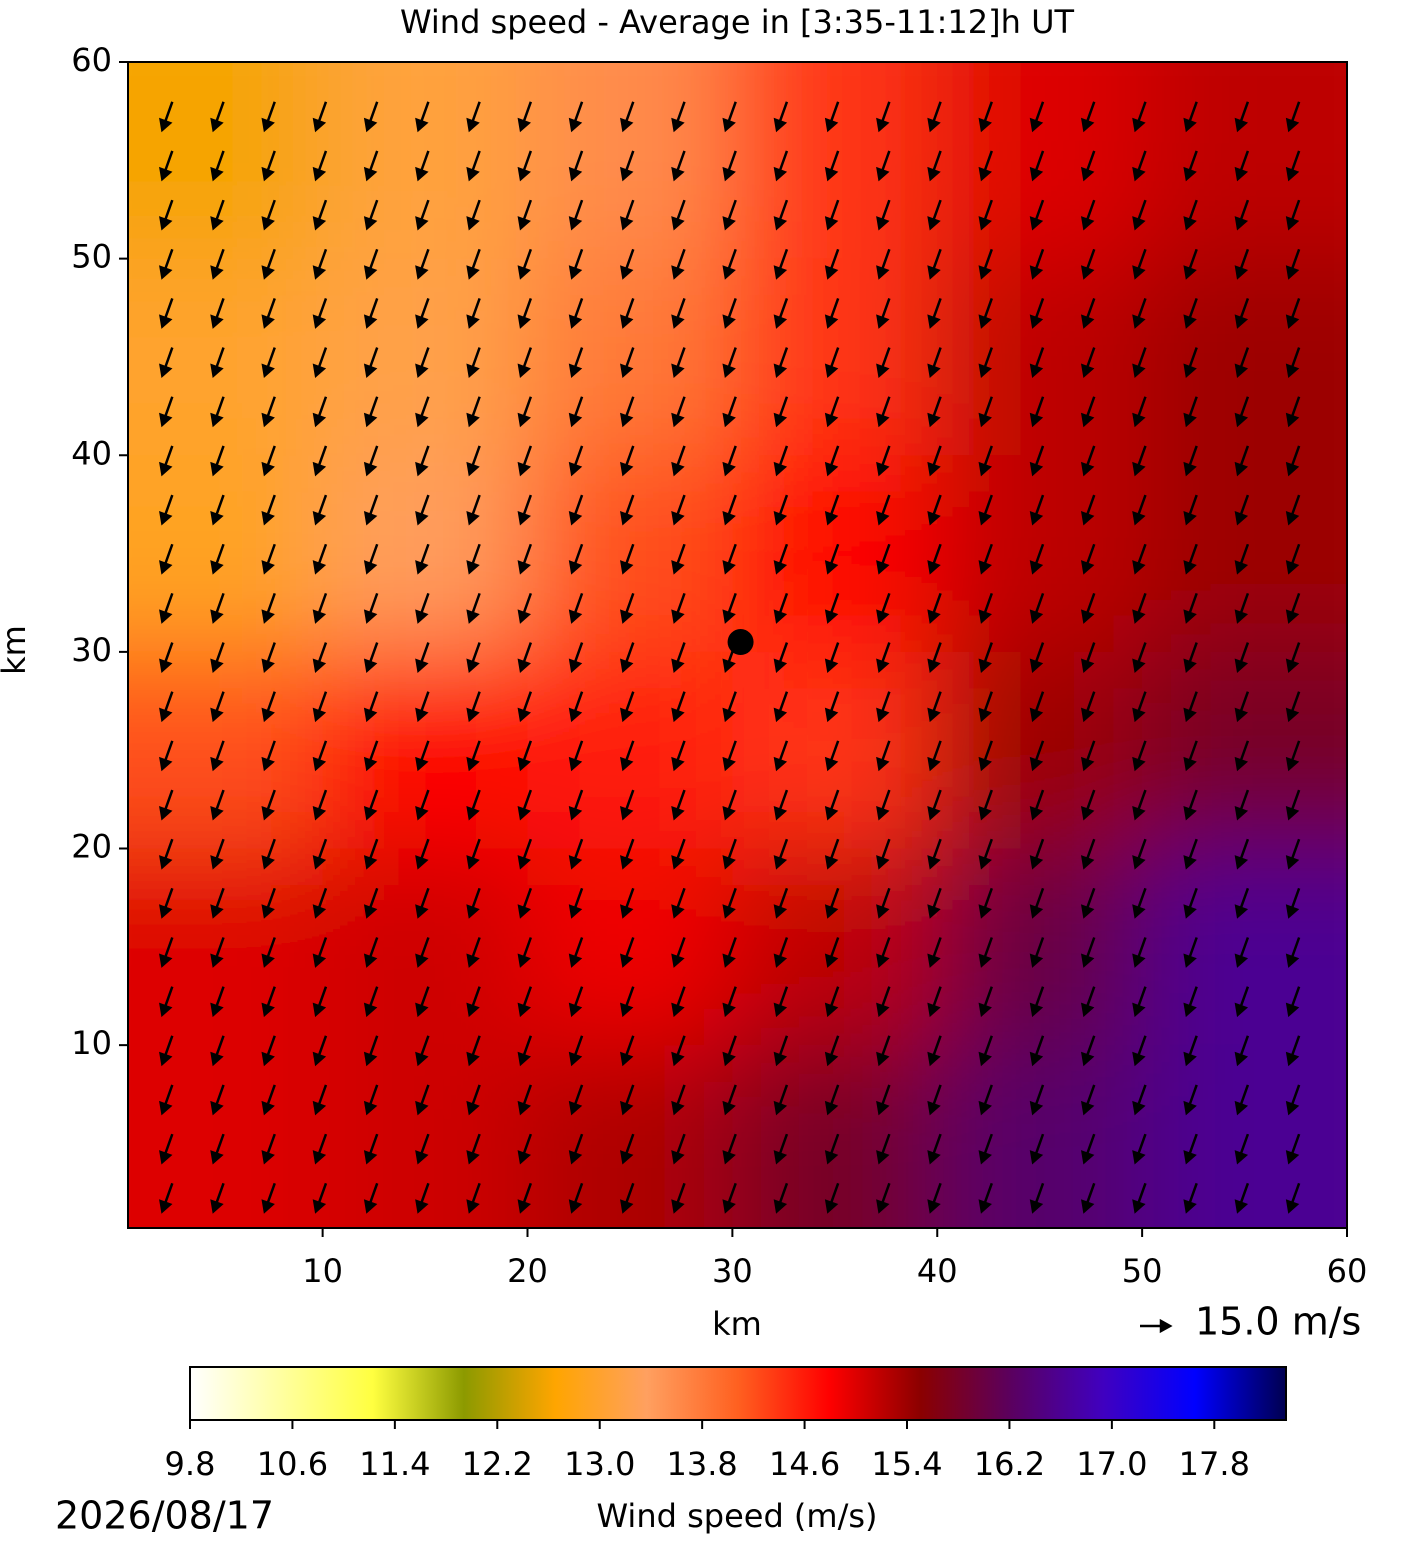  Describe the element at coordinates (497, 1464) in the screenshot. I see `colorbar-tick-label: 12.2` at that location.